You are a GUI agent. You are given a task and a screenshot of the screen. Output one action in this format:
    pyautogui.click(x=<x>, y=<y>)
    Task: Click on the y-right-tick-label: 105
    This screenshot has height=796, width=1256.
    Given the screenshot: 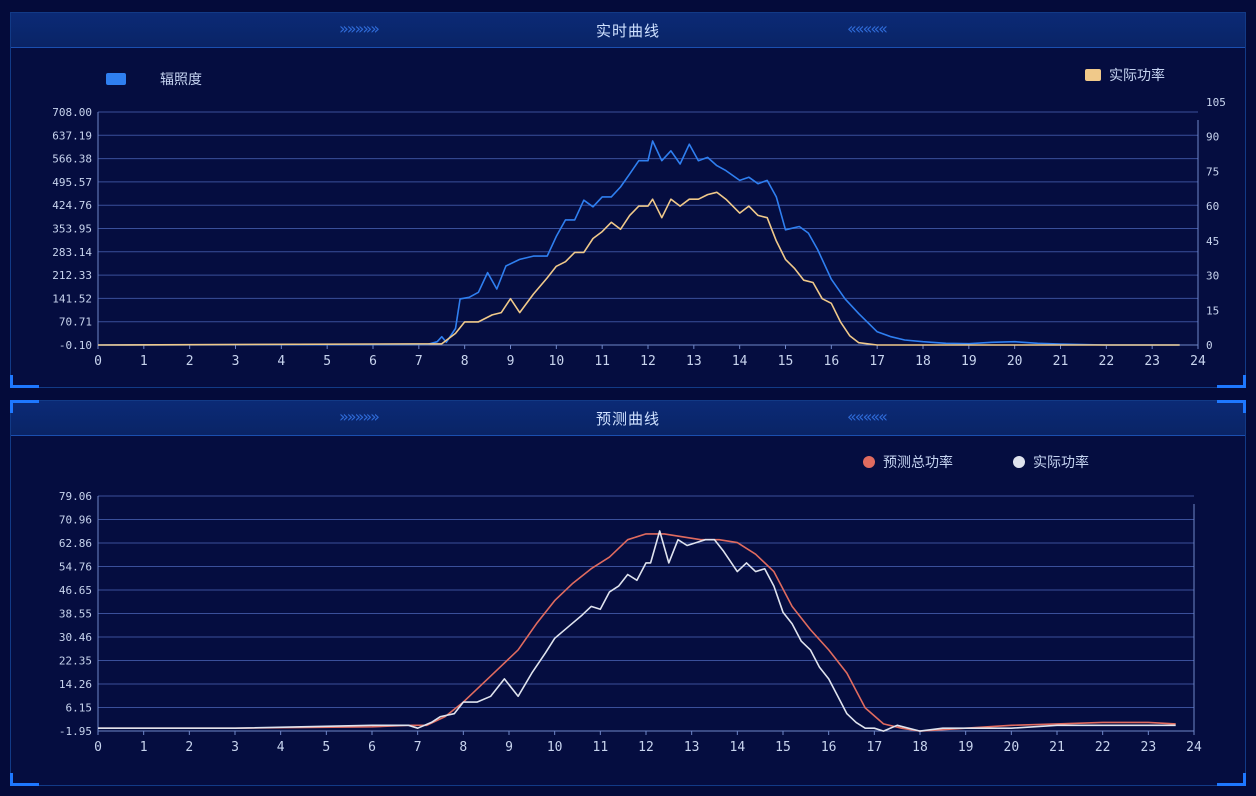 What is the action you would take?
    pyautogui.click(x=1216, y=102)
    